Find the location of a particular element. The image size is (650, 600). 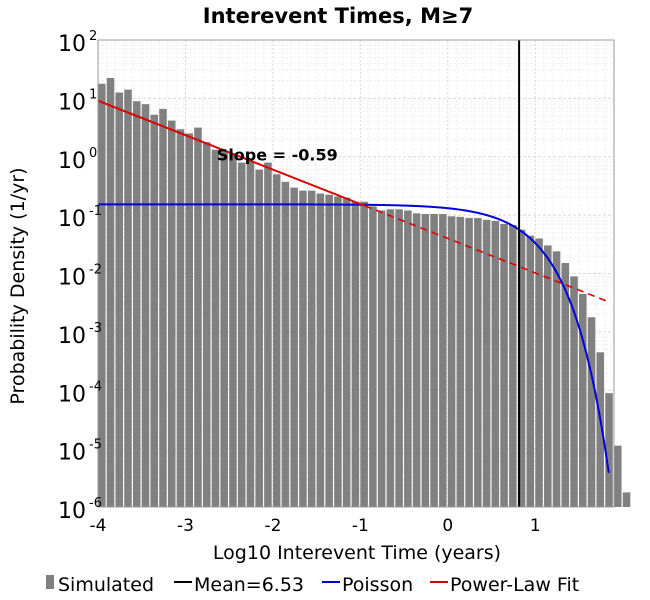

legend-swatch-bar is located at coordinates (50, 582).